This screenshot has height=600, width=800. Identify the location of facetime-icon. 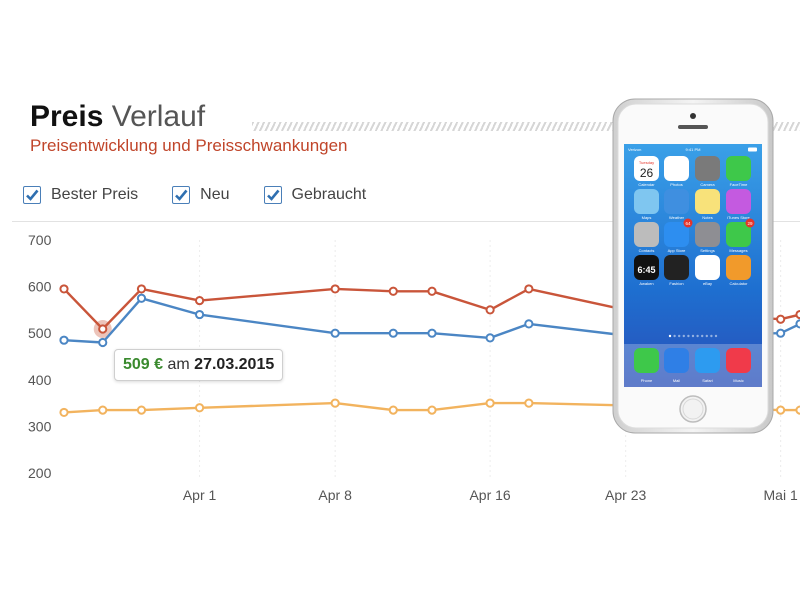
(738, 168).